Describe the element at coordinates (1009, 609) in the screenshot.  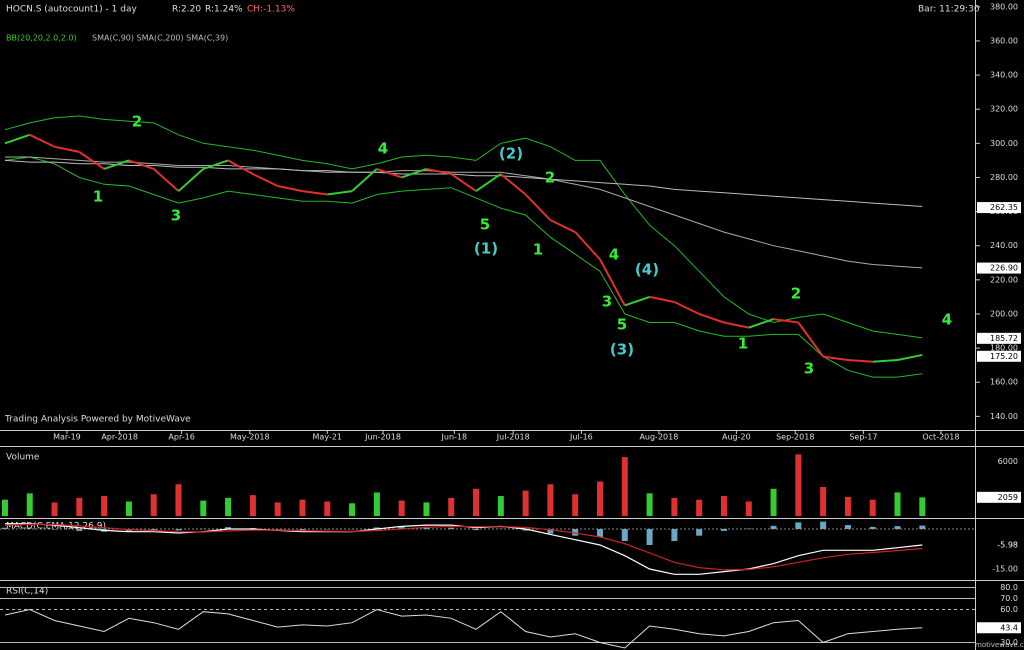
I see `y-tick-label: 60.0` at that location.